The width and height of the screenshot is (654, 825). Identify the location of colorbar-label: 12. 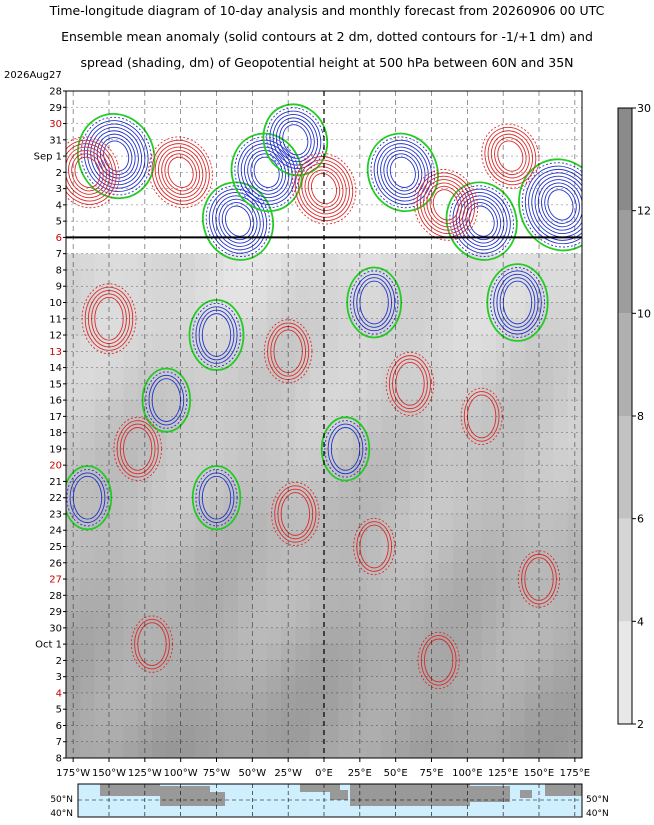
(644, 211).